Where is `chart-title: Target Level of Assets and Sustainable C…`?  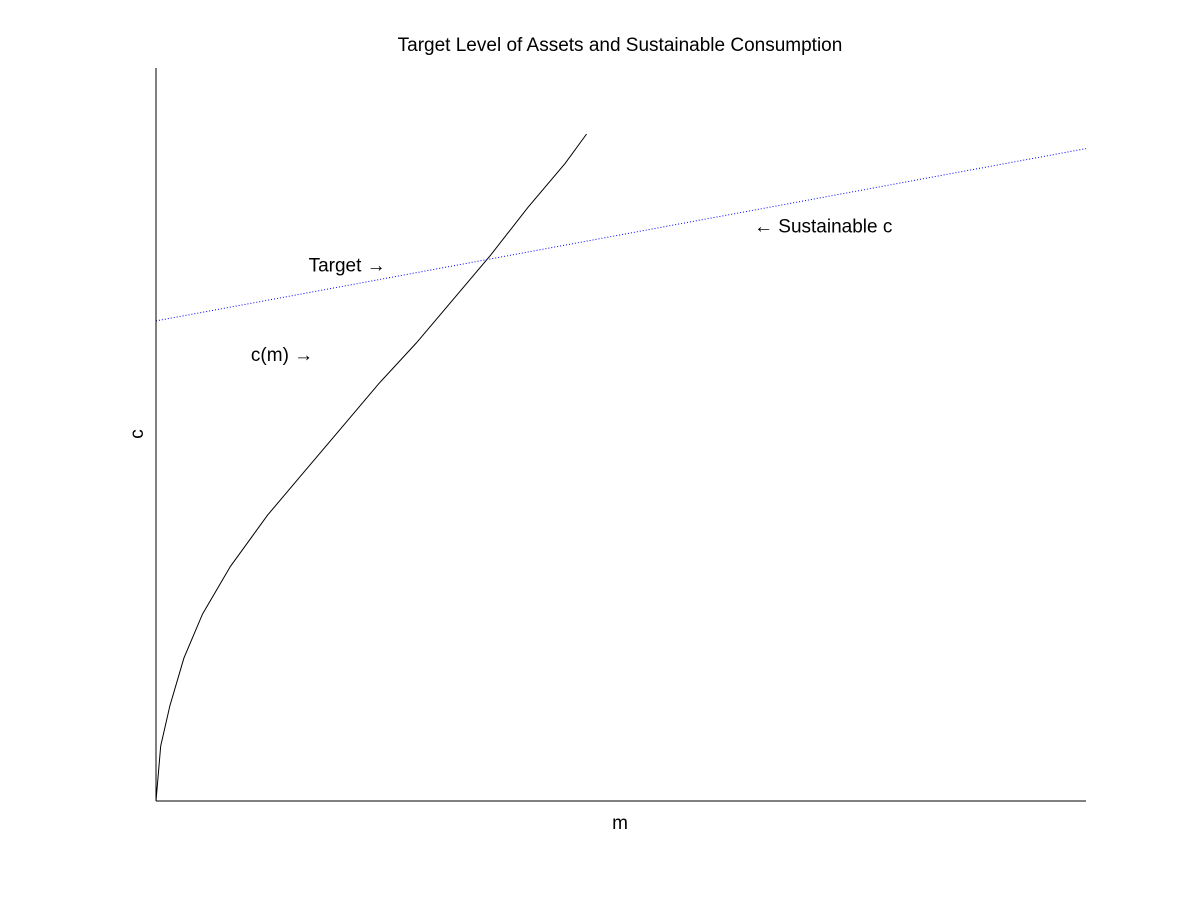 chart-title: Target Level of Assets and Sustainable C… is located at coordinates (620, 45).